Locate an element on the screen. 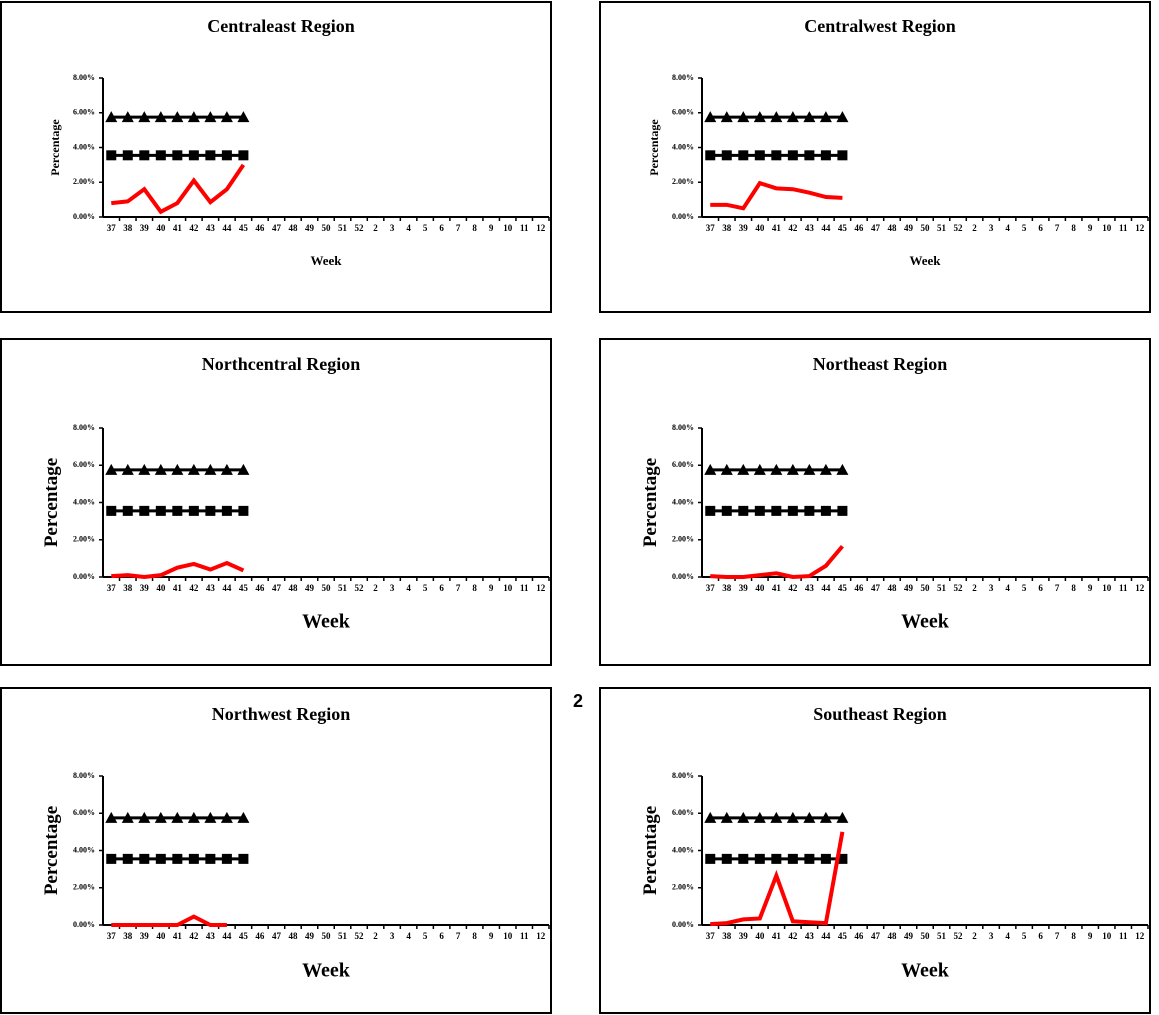  x-tick-label: 12 is located at coordinates (1140, 228).